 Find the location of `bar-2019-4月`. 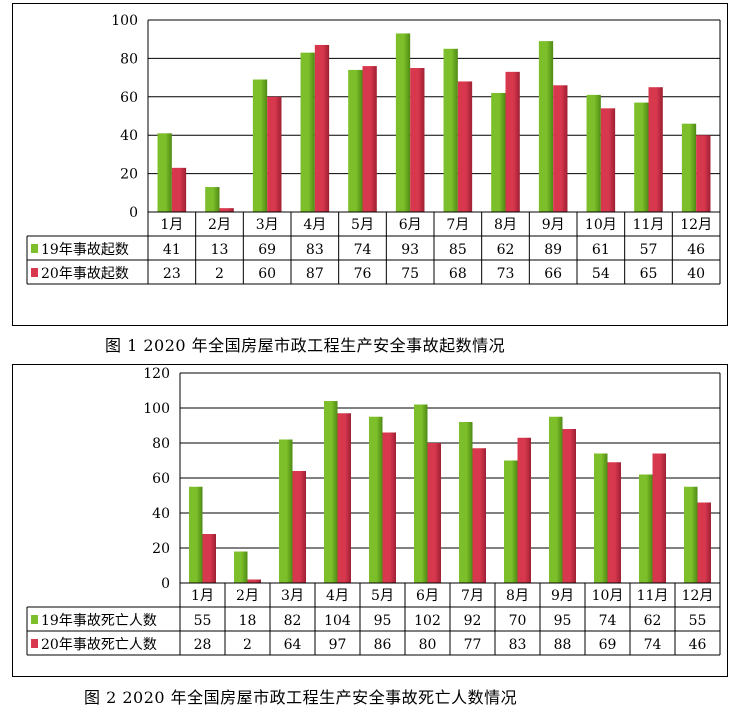

bar-2019-4月 is located at coordinates (307, 132).